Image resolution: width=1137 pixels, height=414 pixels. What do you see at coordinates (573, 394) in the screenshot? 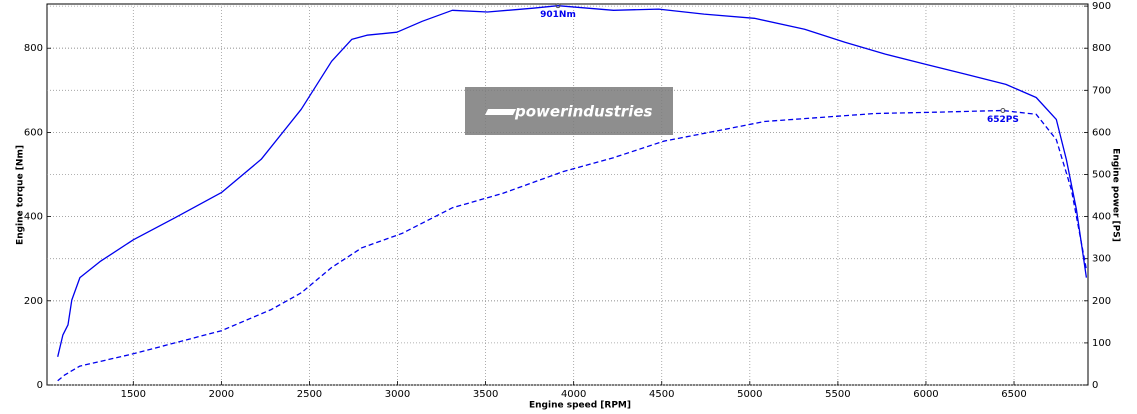
I see `x-tick-label: 4000` at bounding box center [573, 394].